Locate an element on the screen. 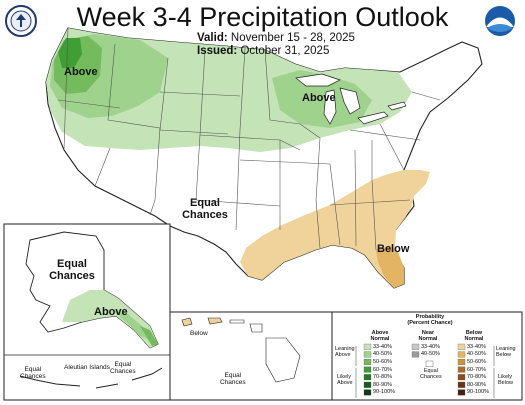 The width and height of the screenshot is (525, 405). issued-value: October 31, 2025 is located at coordinates (285, 51).